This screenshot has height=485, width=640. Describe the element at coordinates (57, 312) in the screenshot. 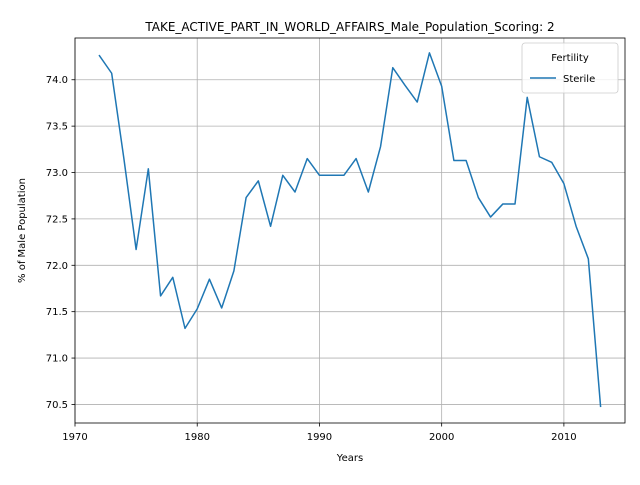

I see `y-tick-label: 71.5` at that location.